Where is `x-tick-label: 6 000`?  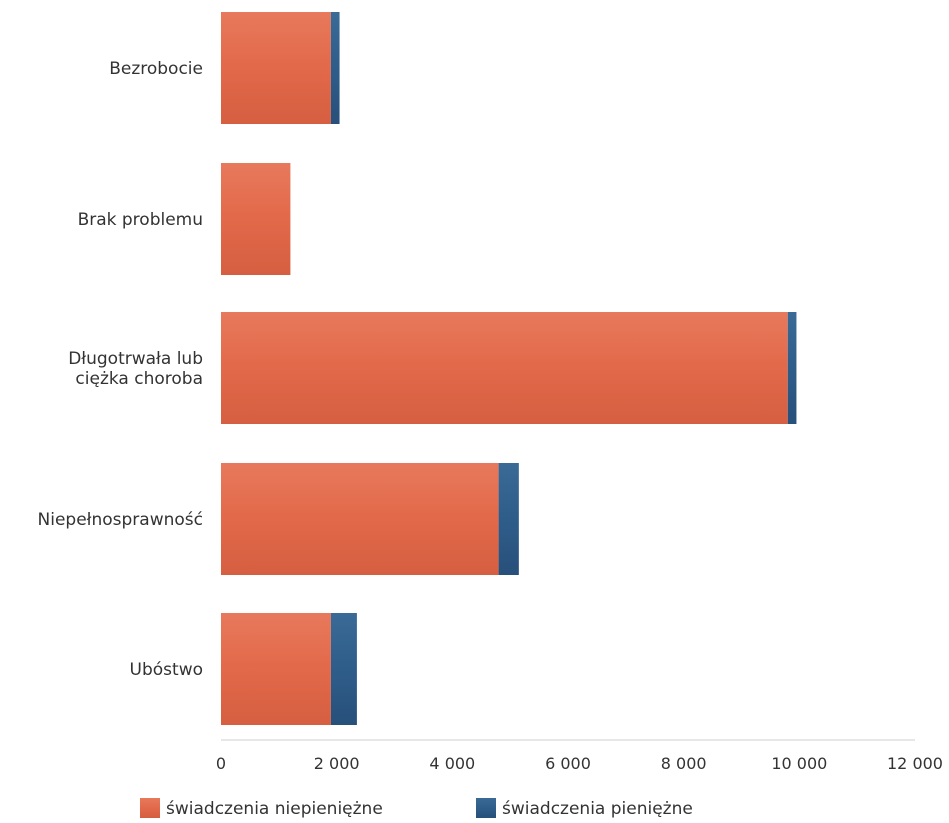
x-tick-label: 6 000 is located at coordinates (568, 763).